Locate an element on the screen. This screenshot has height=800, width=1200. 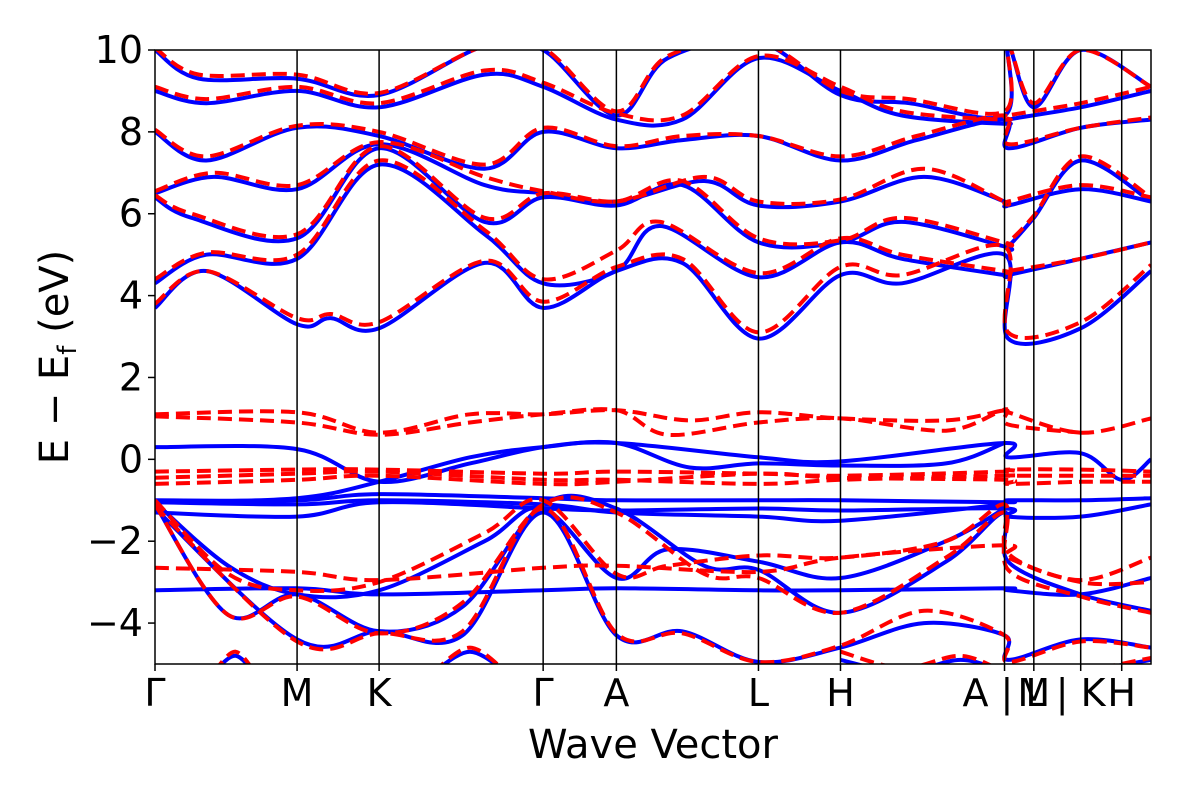
x-tick-label-2: K is located at coordinates (380, 693).